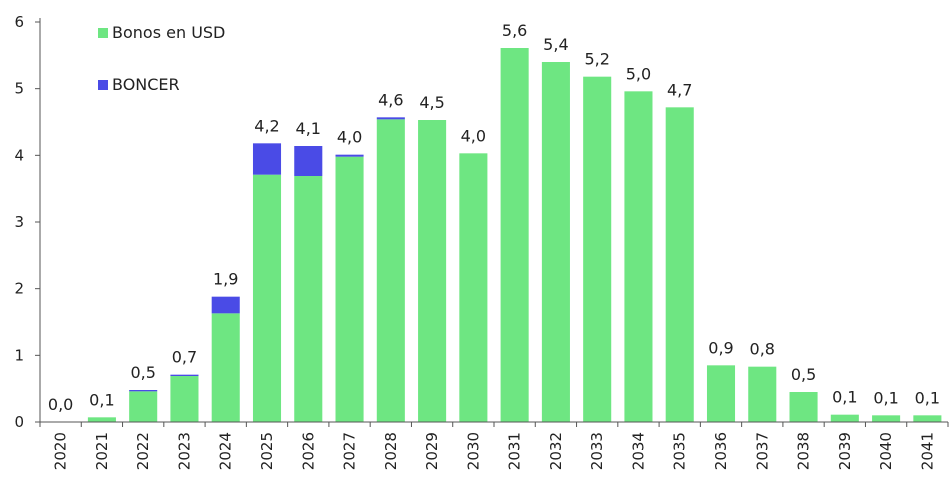 This screenshot has width=949, height=482. I want to click on bar-bonos-usd-2029, so click(432, 271).